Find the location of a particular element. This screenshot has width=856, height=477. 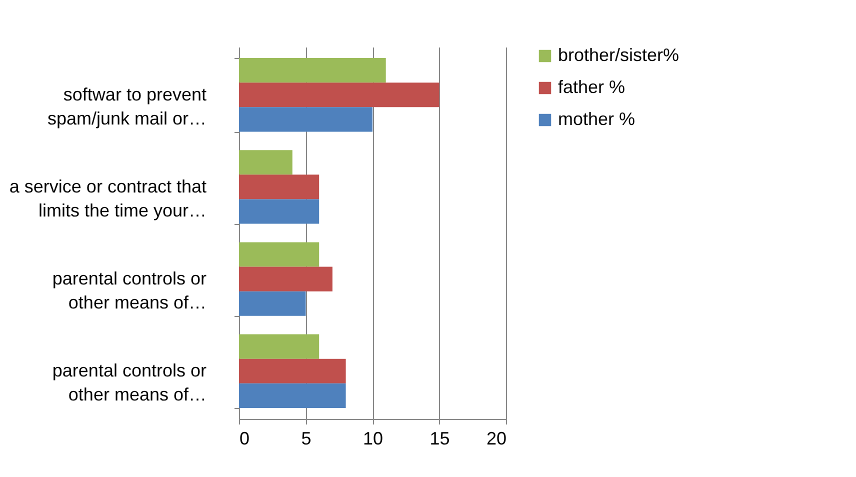

x-tick-label: 15 is located at coordinates (440, 438).